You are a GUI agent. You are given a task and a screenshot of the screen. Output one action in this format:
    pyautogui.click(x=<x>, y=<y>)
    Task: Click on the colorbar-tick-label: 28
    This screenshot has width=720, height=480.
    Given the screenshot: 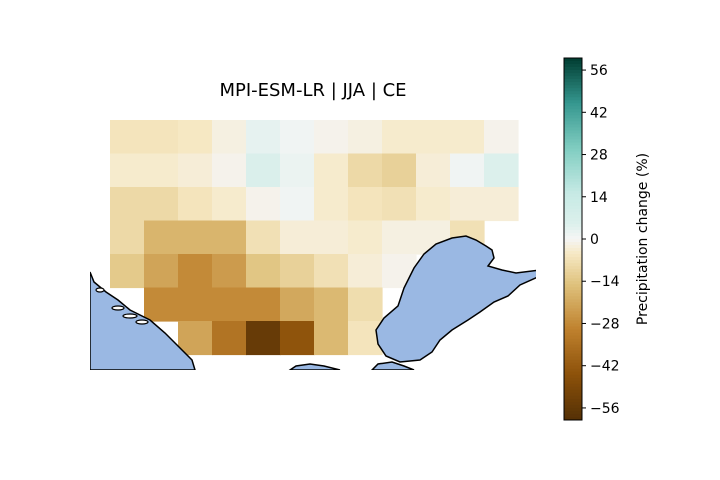 What is the action you would take?
    pyautogui.click(x=599, y=156)
    